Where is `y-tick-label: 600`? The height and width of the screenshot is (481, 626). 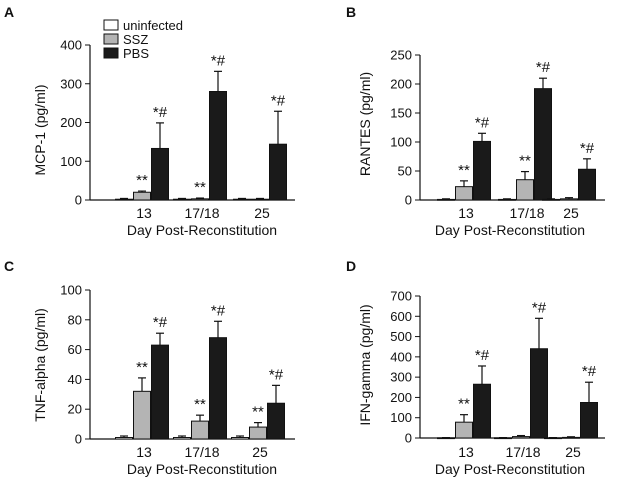
y-tick-label: 600 is located at coordinates (401, 316).